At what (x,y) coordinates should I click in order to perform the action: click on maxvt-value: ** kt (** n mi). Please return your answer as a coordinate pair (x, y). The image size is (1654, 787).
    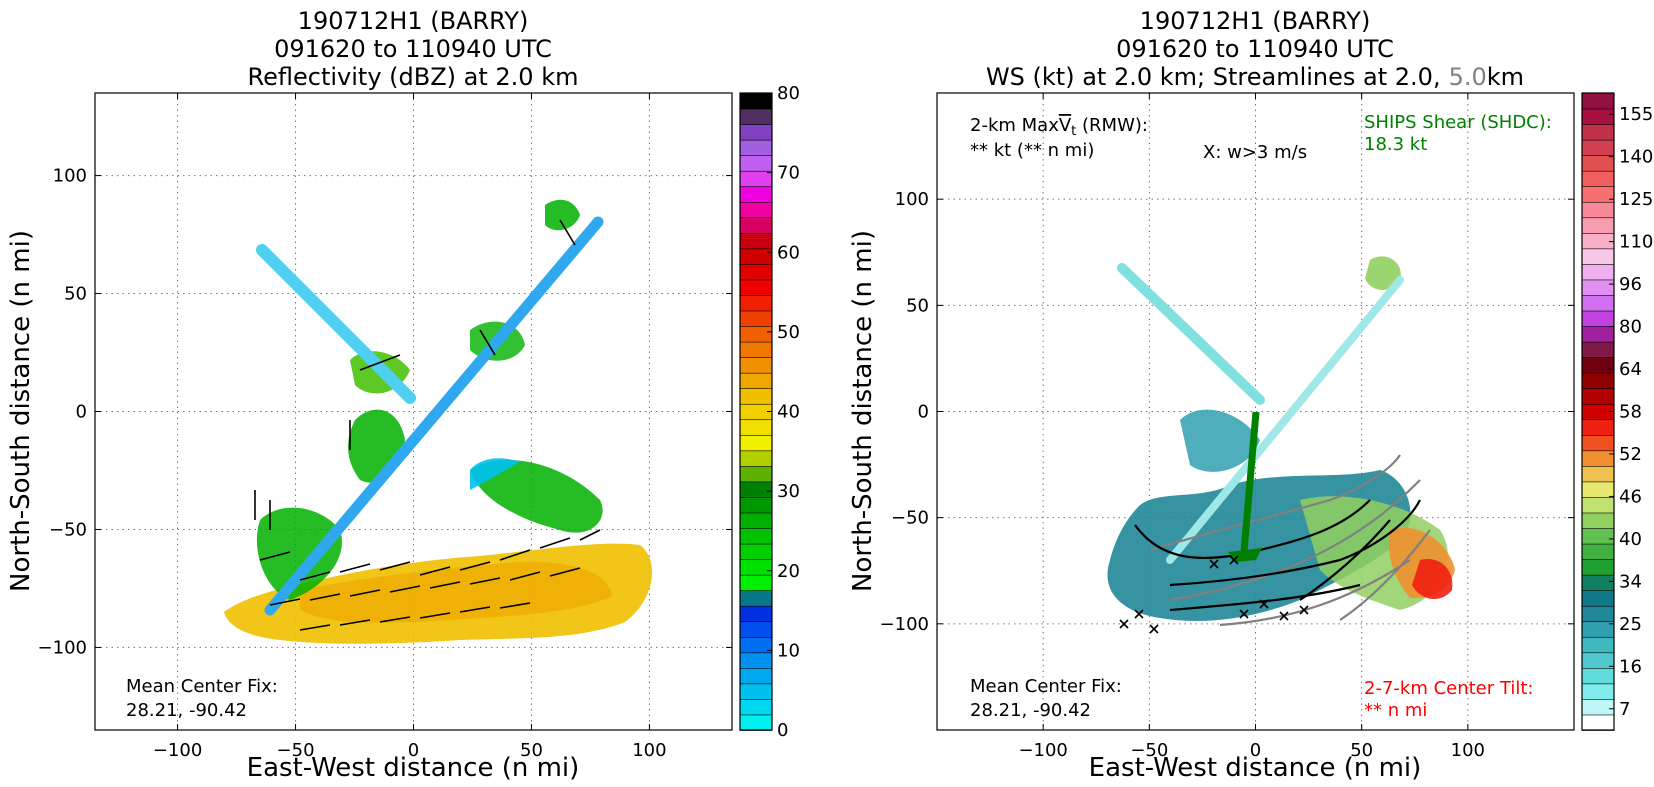
    Looking at the image, I should click on (1032, 150).